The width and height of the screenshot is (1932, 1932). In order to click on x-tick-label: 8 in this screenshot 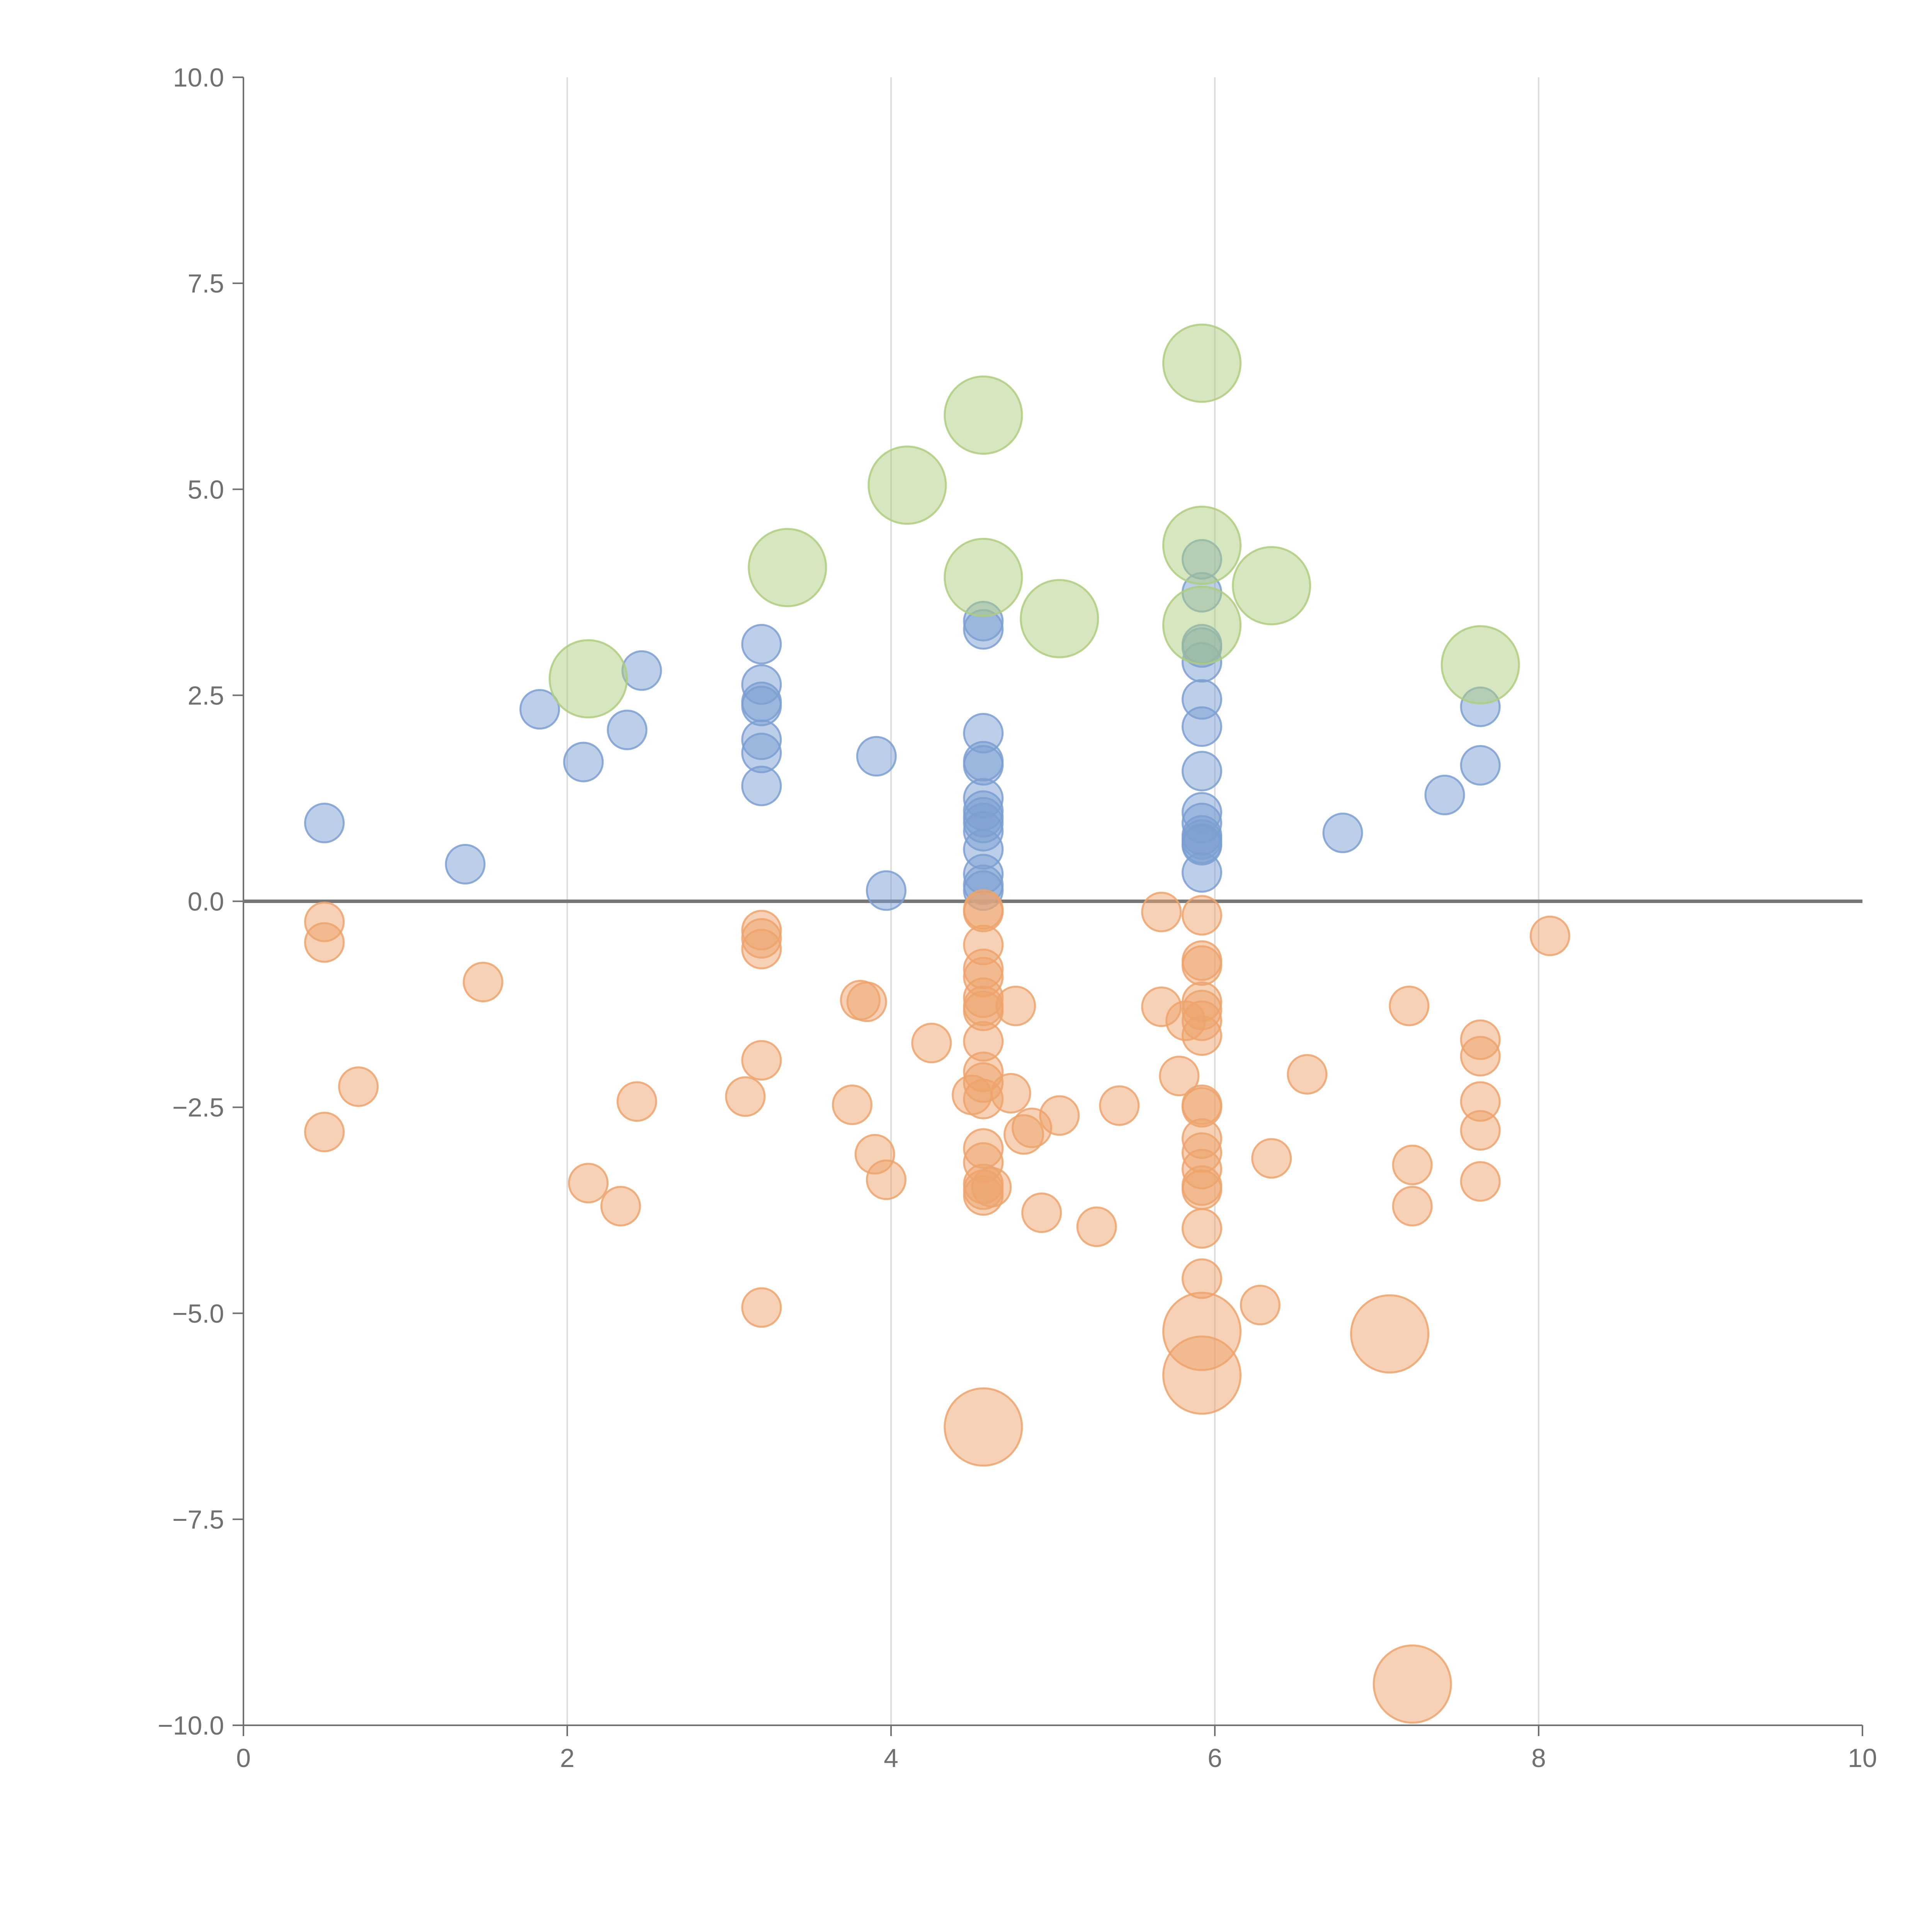, I will do `click(1539, 1758)`.